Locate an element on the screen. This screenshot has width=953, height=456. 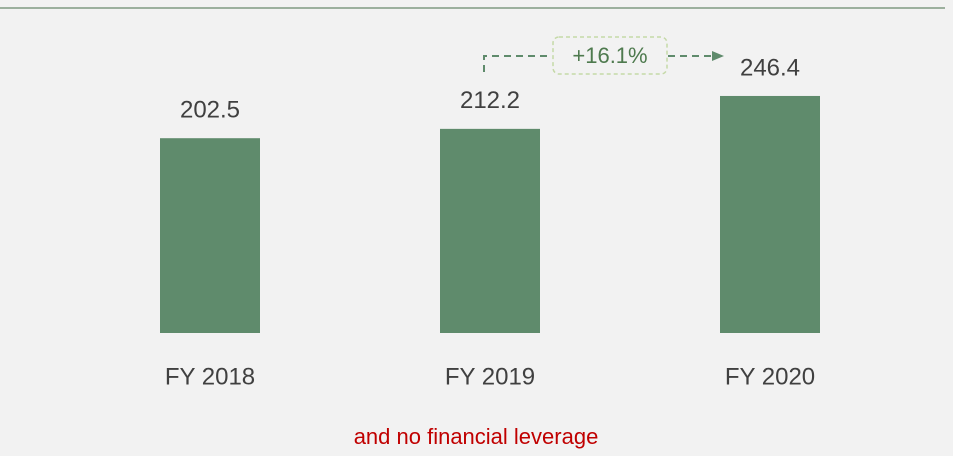
x-tick-label: FY 2018 is located at coordinates (210, 376).